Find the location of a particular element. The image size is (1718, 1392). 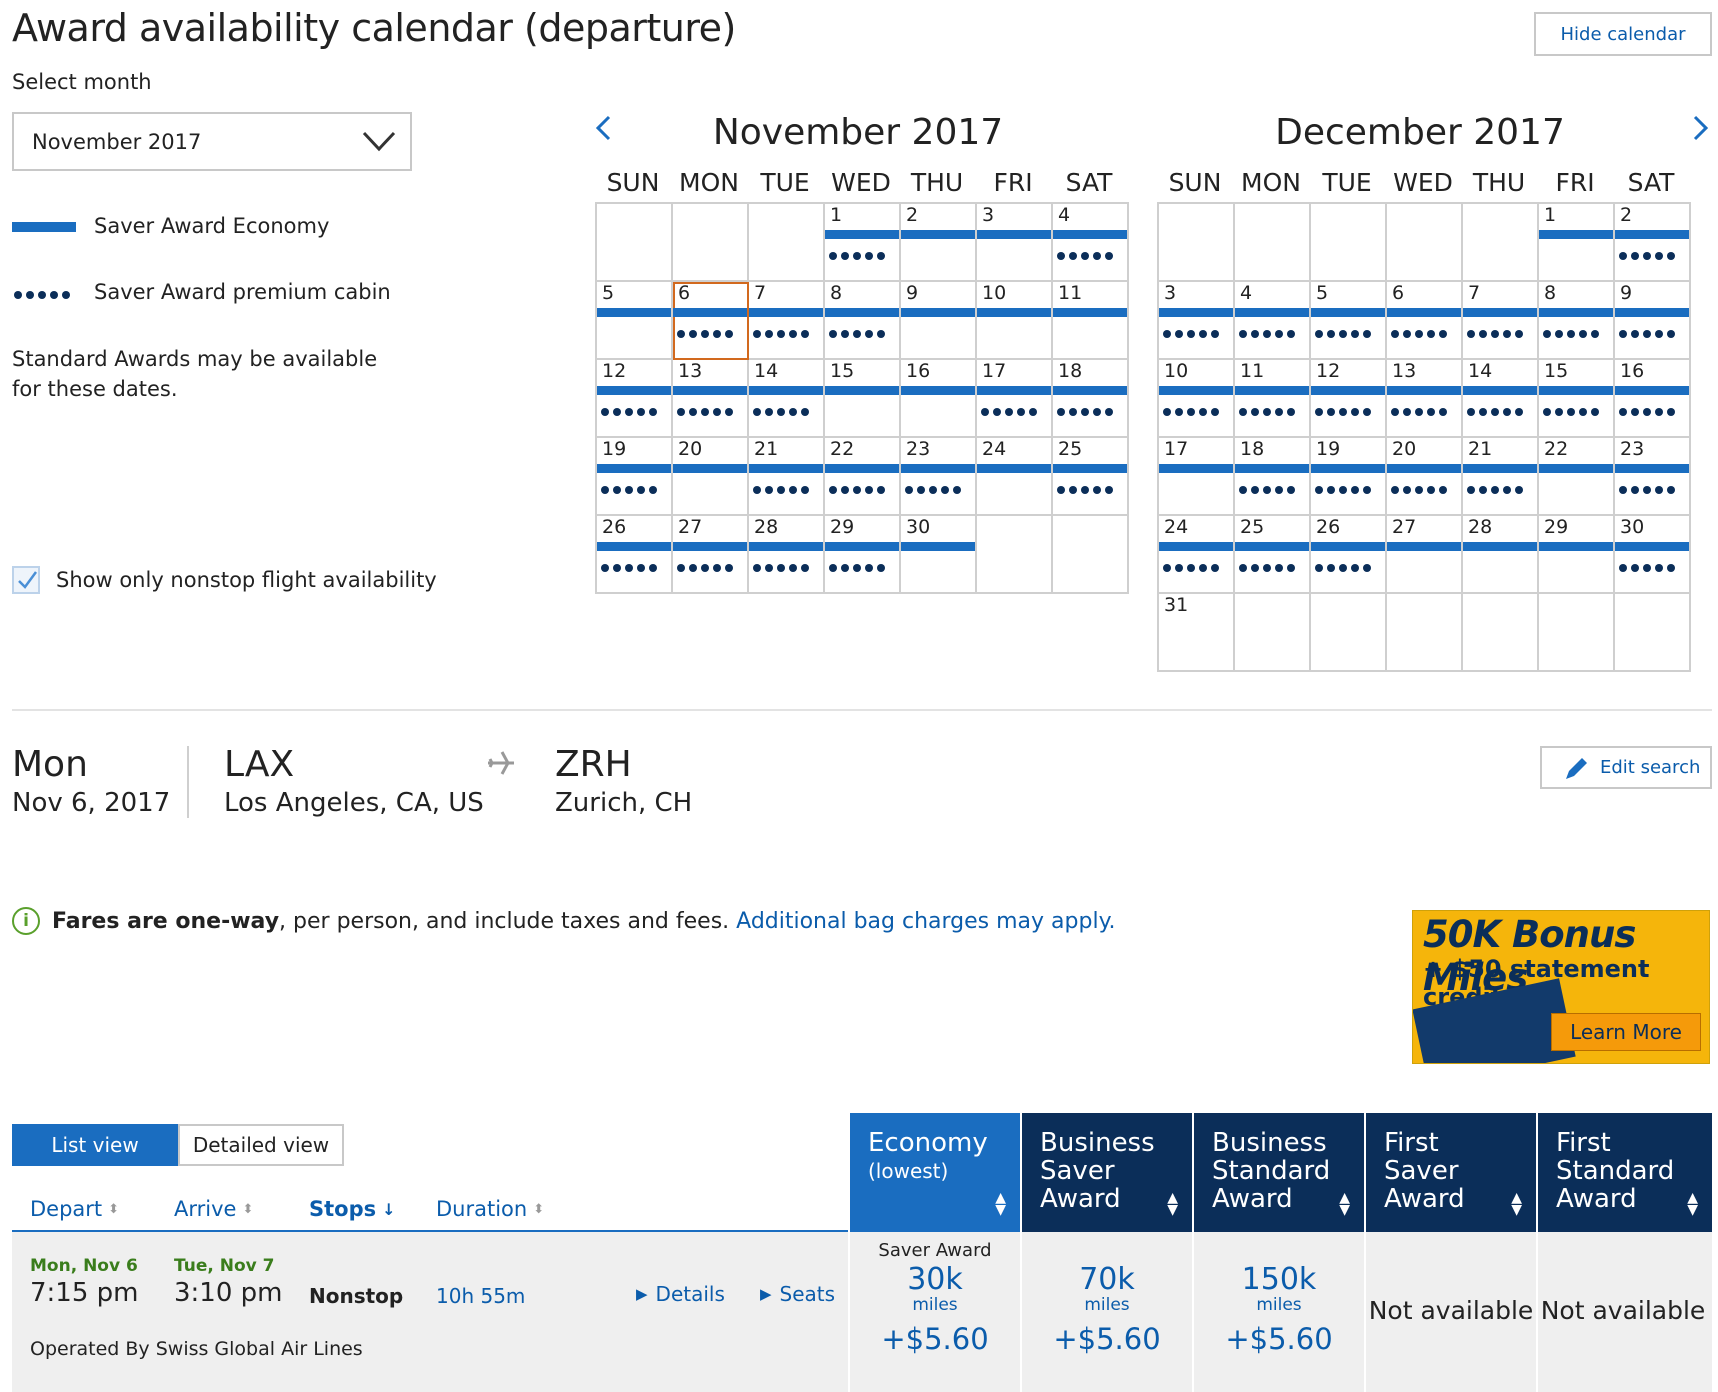

sort-arrive: Arrive ⬍ is located at coordinates (213, 1209).